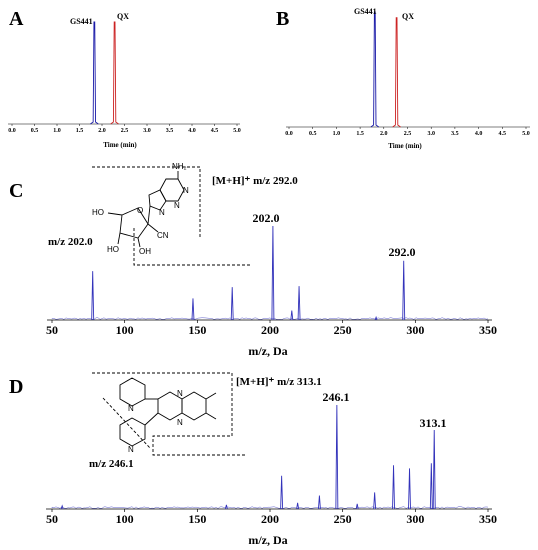 This screenshot has height=550, width=538. I want to click on chrom-a-tick-label: 4.5, so click(215, 131).